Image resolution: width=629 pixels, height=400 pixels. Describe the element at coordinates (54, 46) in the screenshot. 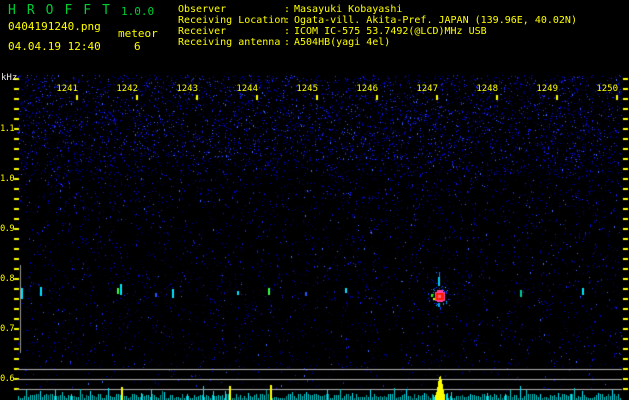

I see `observation-datetime: 04.04.19 12:40` at that location.